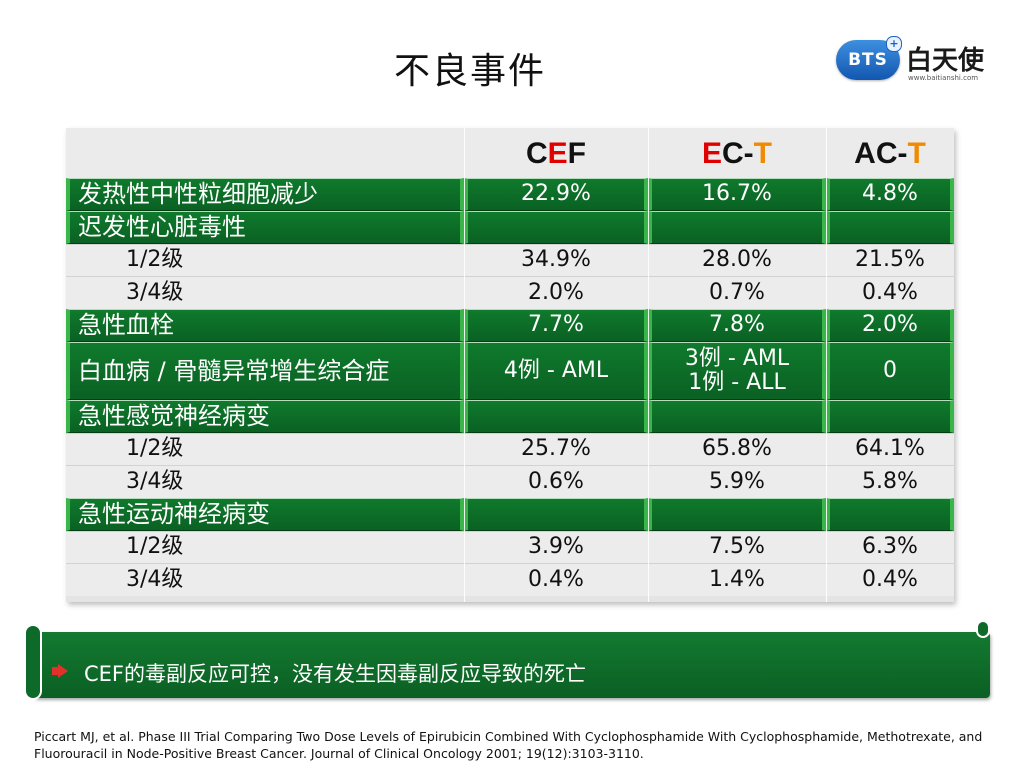 The height and width of the screenshot is (768, 1024). I want to click on banner-body: CEF的毒副反应可控，没有发生因毒副反应导致的死亡, so click(512, 665).